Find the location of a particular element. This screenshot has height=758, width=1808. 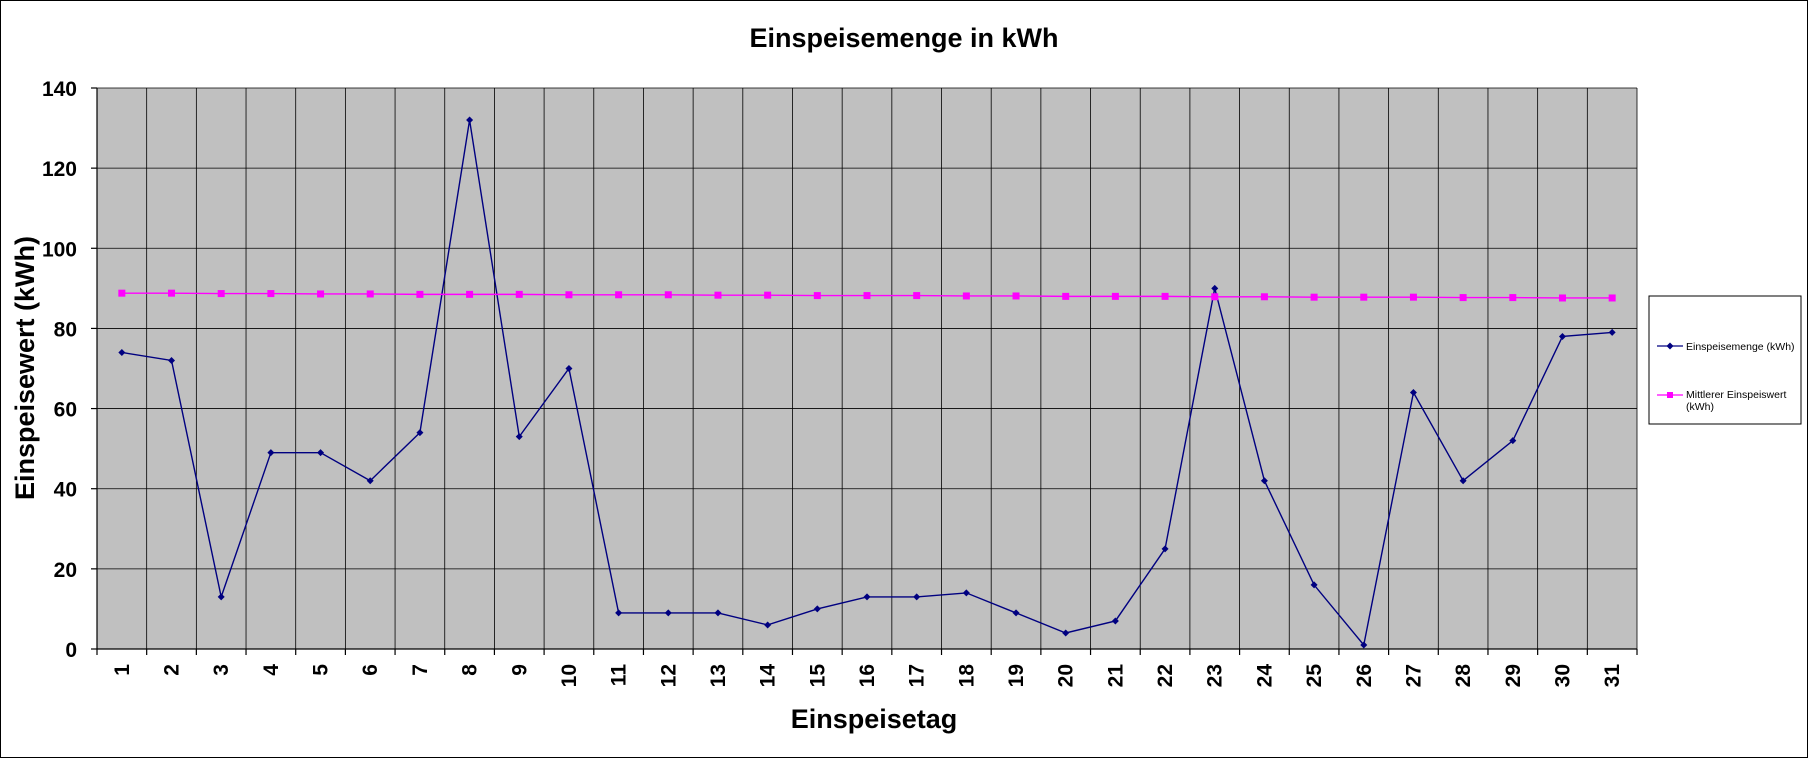

x-tick-label: 14 is located at coordinates (768, 676).